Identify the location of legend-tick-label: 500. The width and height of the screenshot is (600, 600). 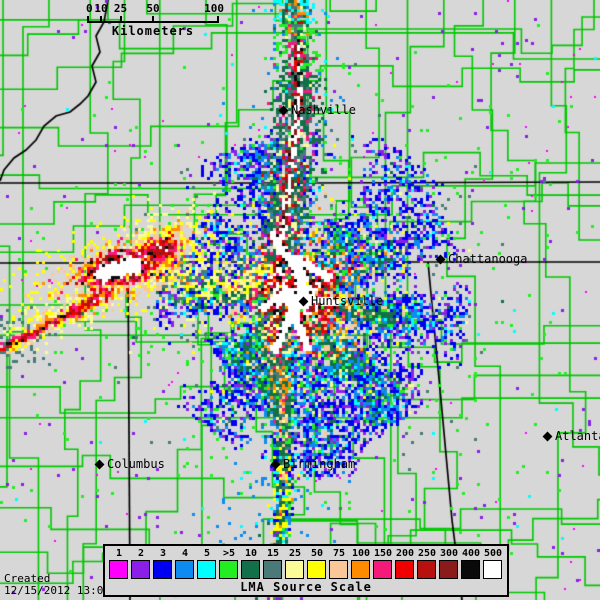
(493, 553).